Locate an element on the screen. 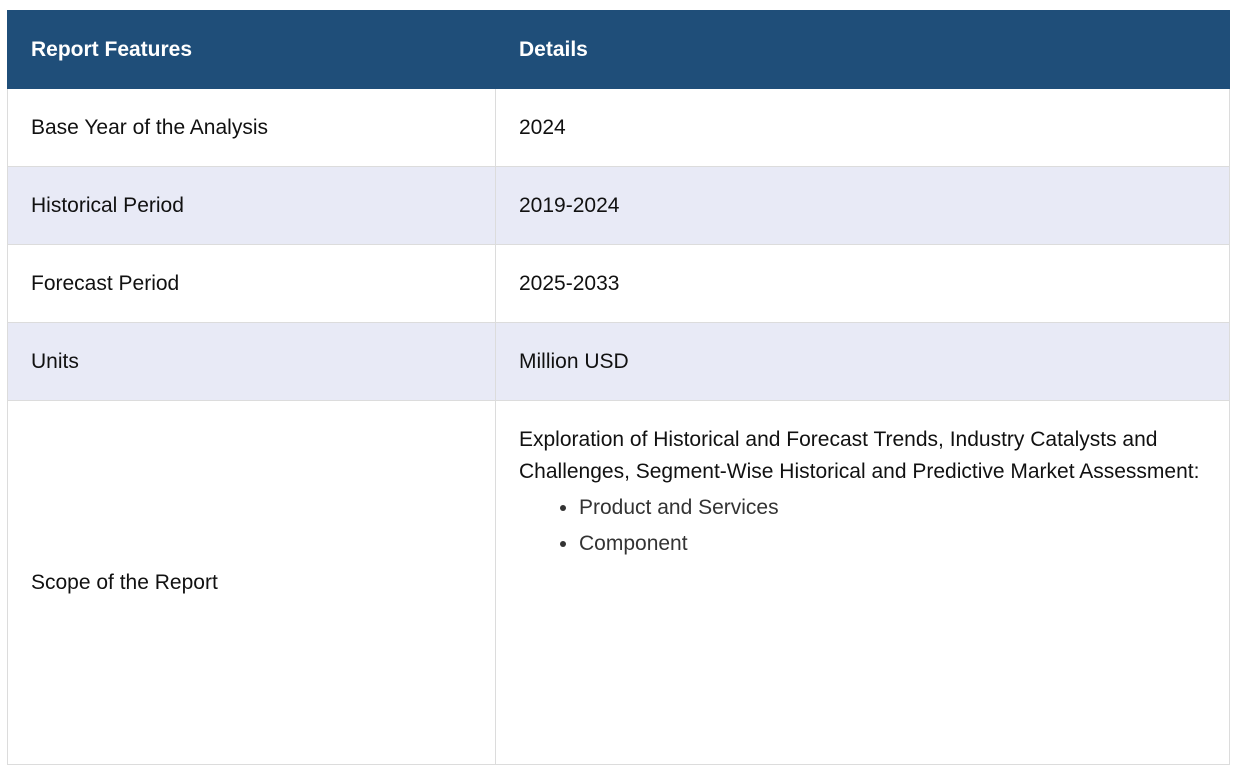 This screenshot has width=1239, height=765. header-report-features: Report Features is located at coordinates (251, 49).